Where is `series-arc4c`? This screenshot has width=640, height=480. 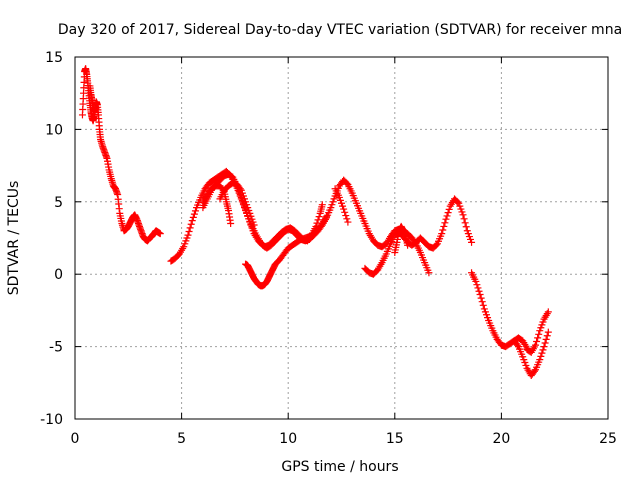
series-arc4c is located at coordinates (217, 205).